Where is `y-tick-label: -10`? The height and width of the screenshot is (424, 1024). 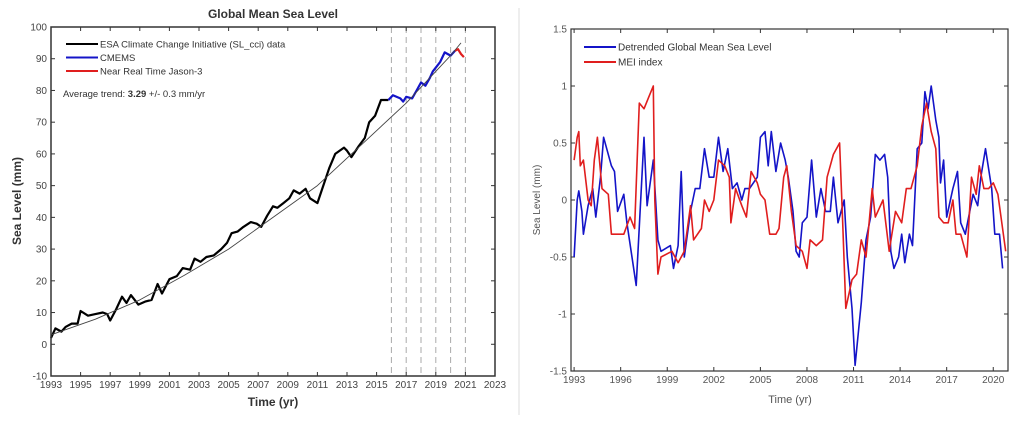 y-tick-label: -10 is located at coordinates (40, 377).